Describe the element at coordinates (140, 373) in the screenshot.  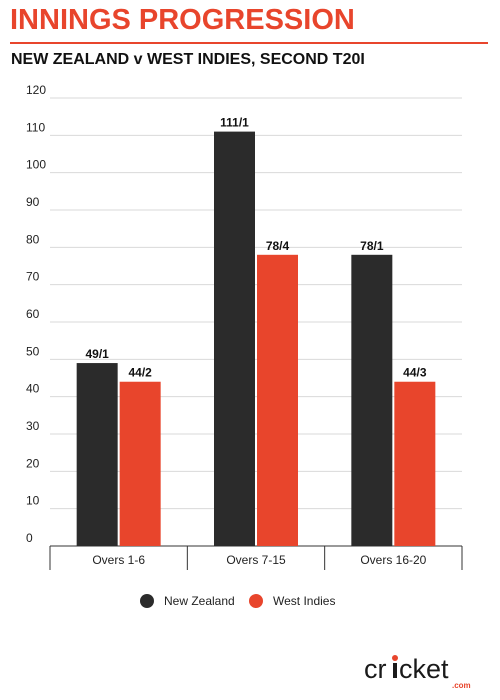
I see `data-label: 44/2` at that location.